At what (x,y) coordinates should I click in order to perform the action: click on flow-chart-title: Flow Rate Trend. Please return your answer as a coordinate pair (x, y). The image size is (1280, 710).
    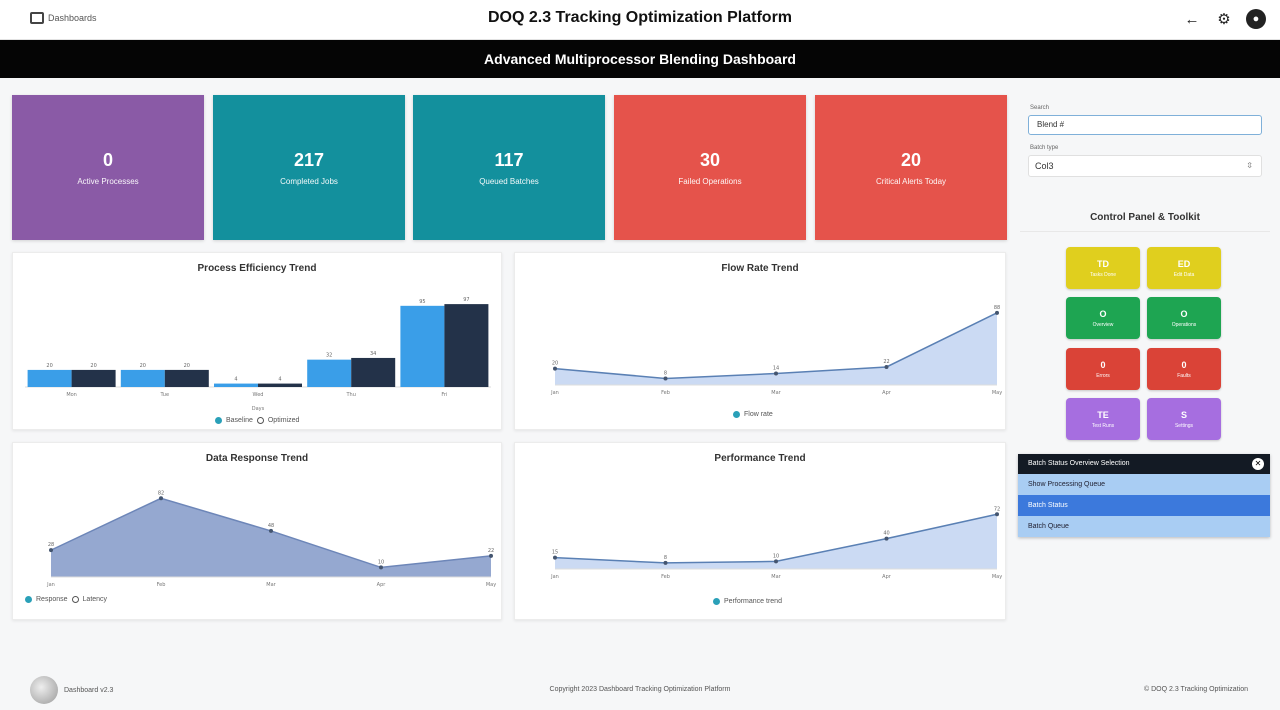
    Looking at the image, I should click on (760, 268).